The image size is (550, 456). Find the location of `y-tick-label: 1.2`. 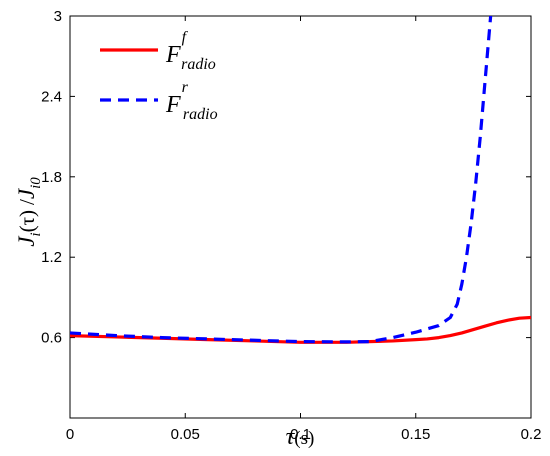

y-tick-label: 1.2 is located at coordinates (51, 257).